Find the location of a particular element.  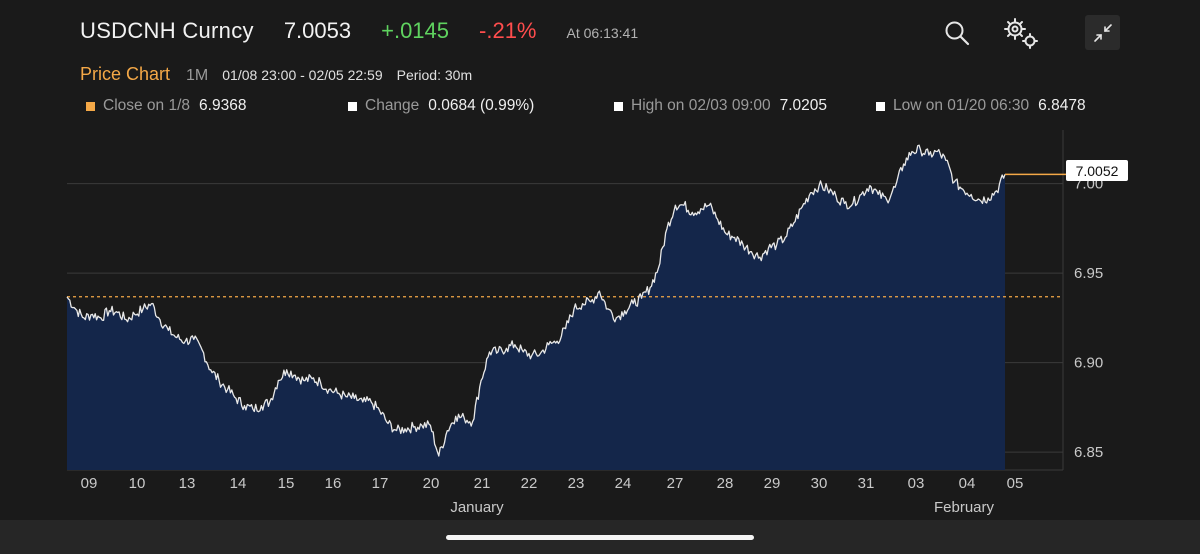

x-tick-label: 05 is located at coordinates (1015, 483).